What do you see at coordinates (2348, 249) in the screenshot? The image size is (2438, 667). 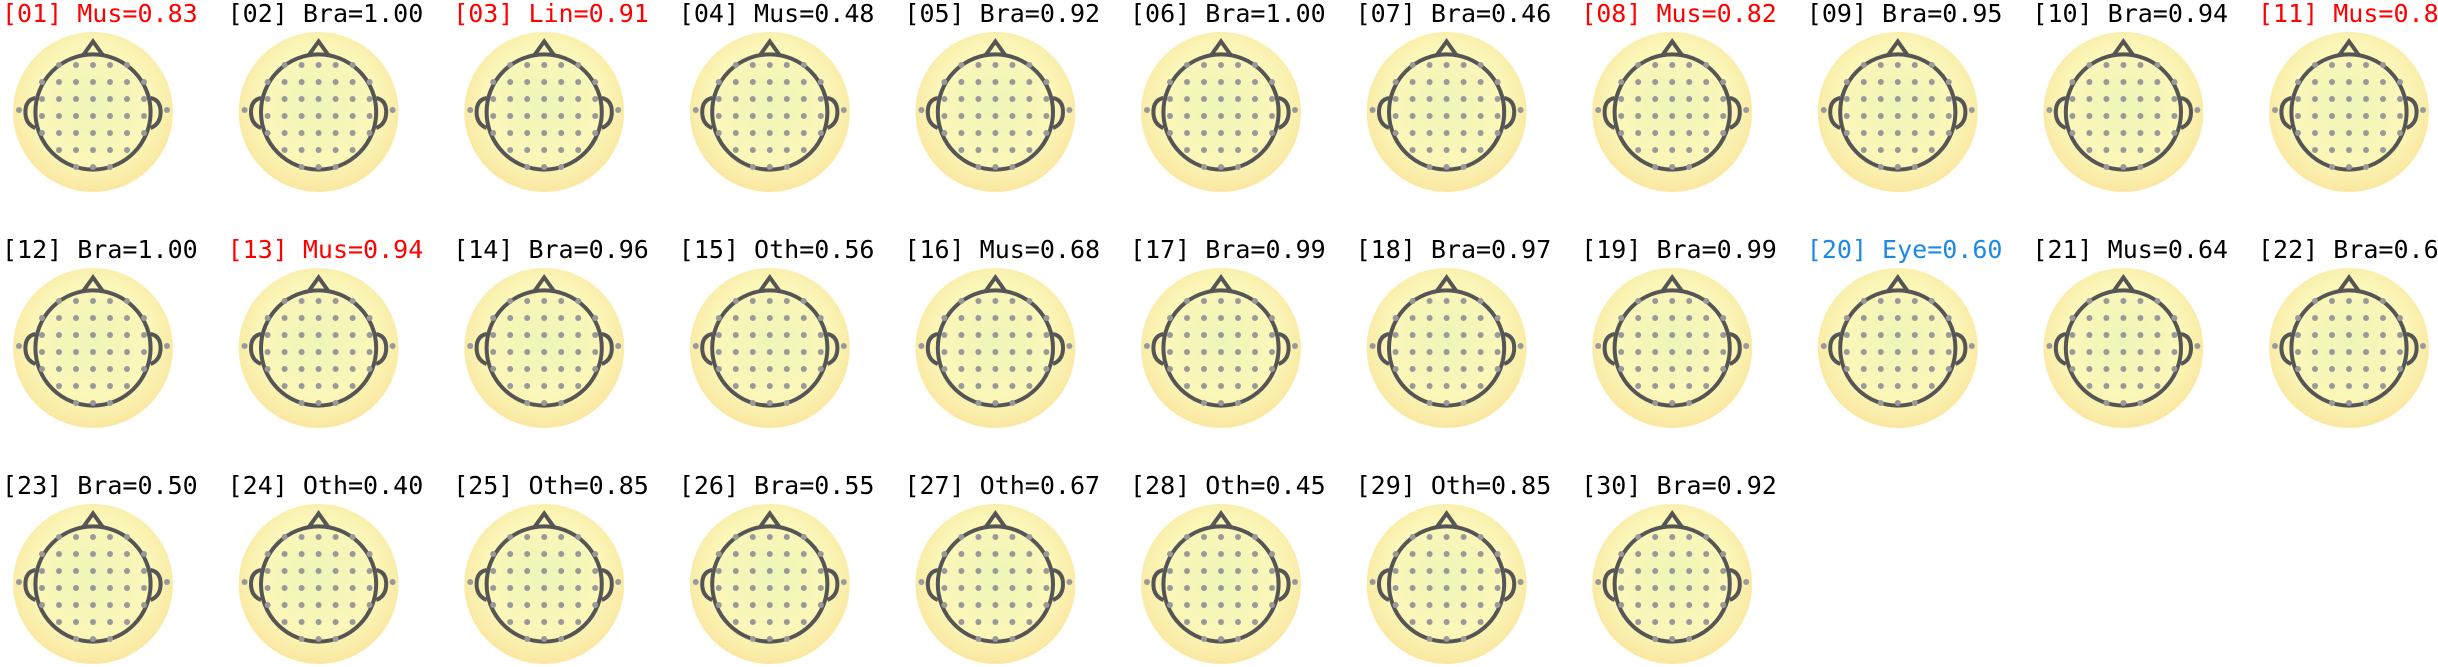 I see `component-label: [22] Bra=0.65` at bounding box center [2348, 249].